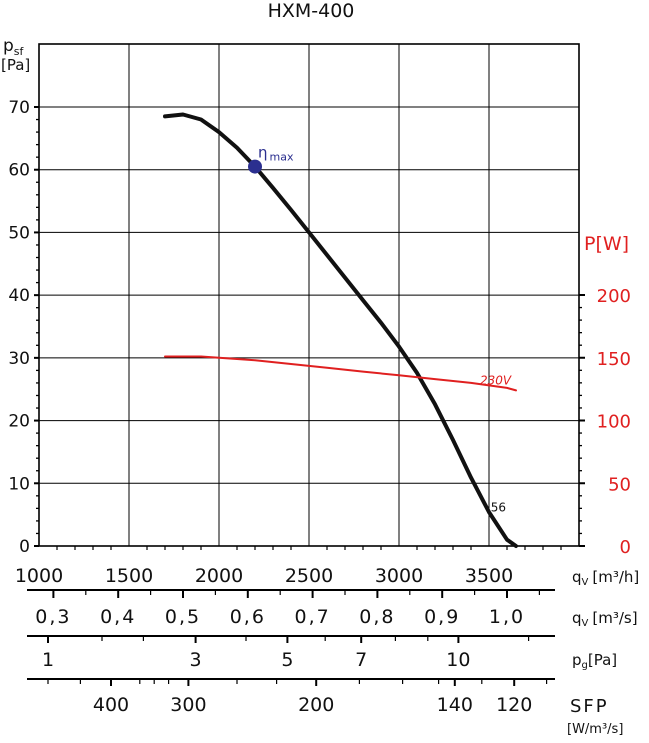 This screenshot has width=649, height=743. Describe the element at coordinates (53, 617) in the screenshot. I see `ms-tick-label: 0,3` at that location.